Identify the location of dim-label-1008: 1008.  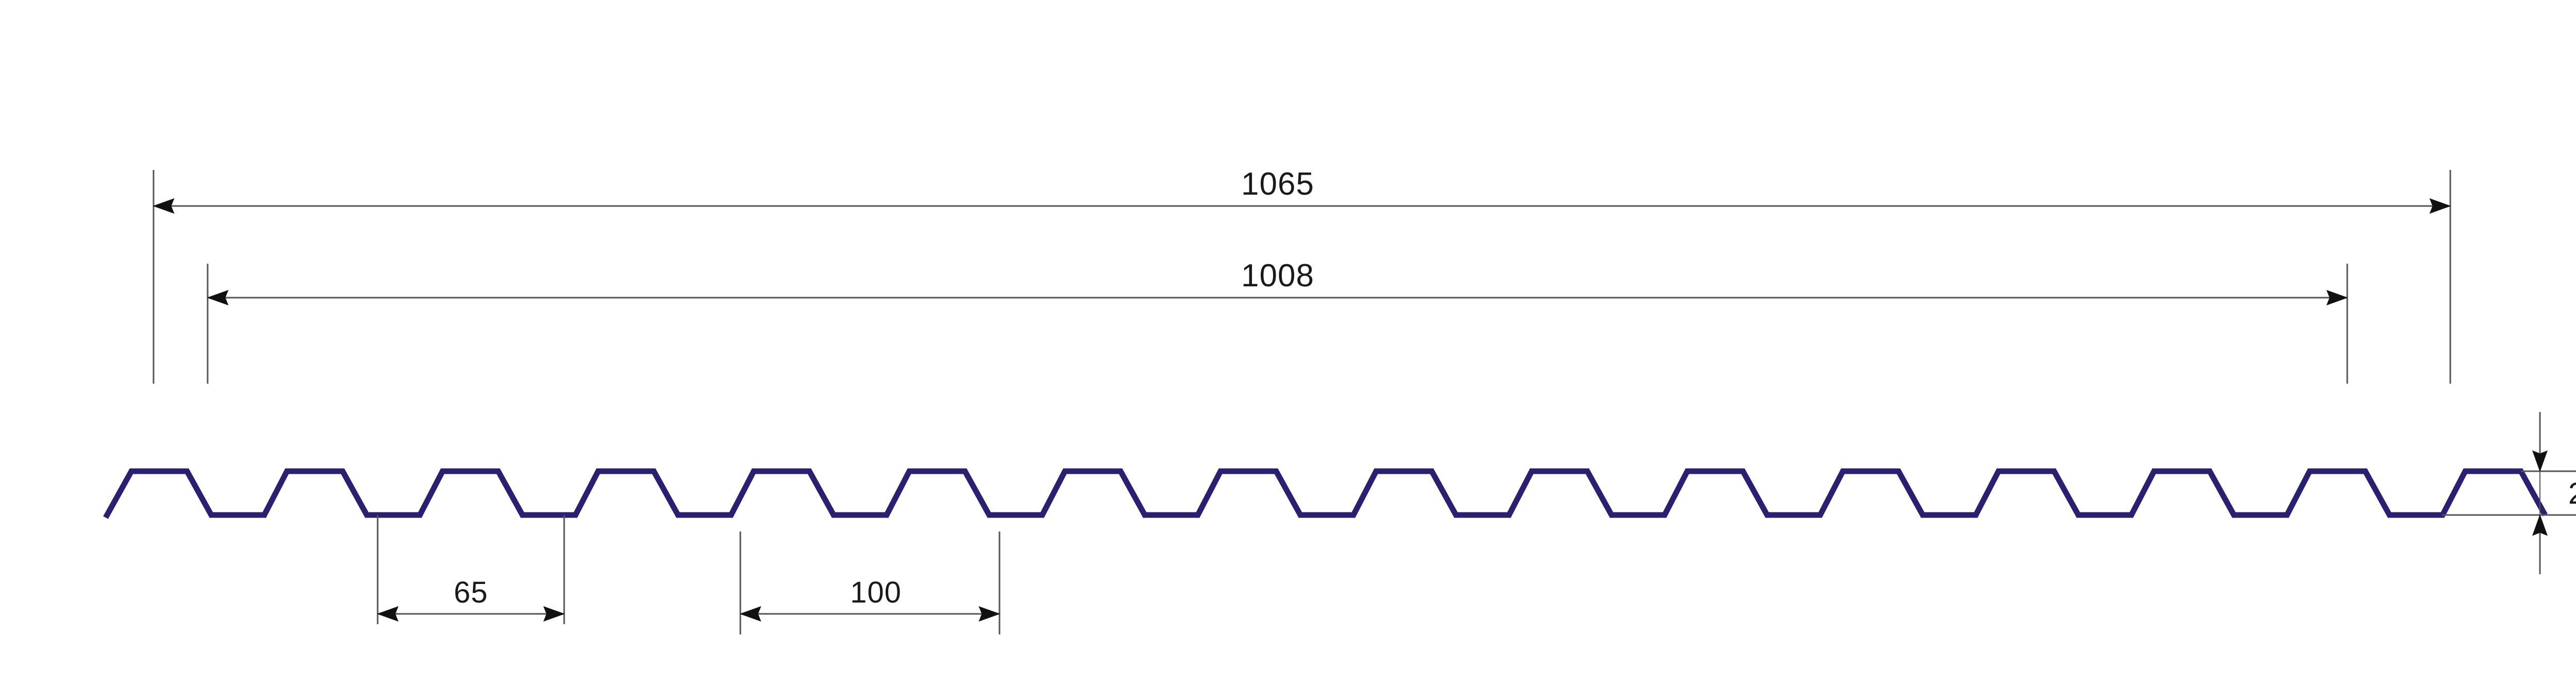
(1277, 276).